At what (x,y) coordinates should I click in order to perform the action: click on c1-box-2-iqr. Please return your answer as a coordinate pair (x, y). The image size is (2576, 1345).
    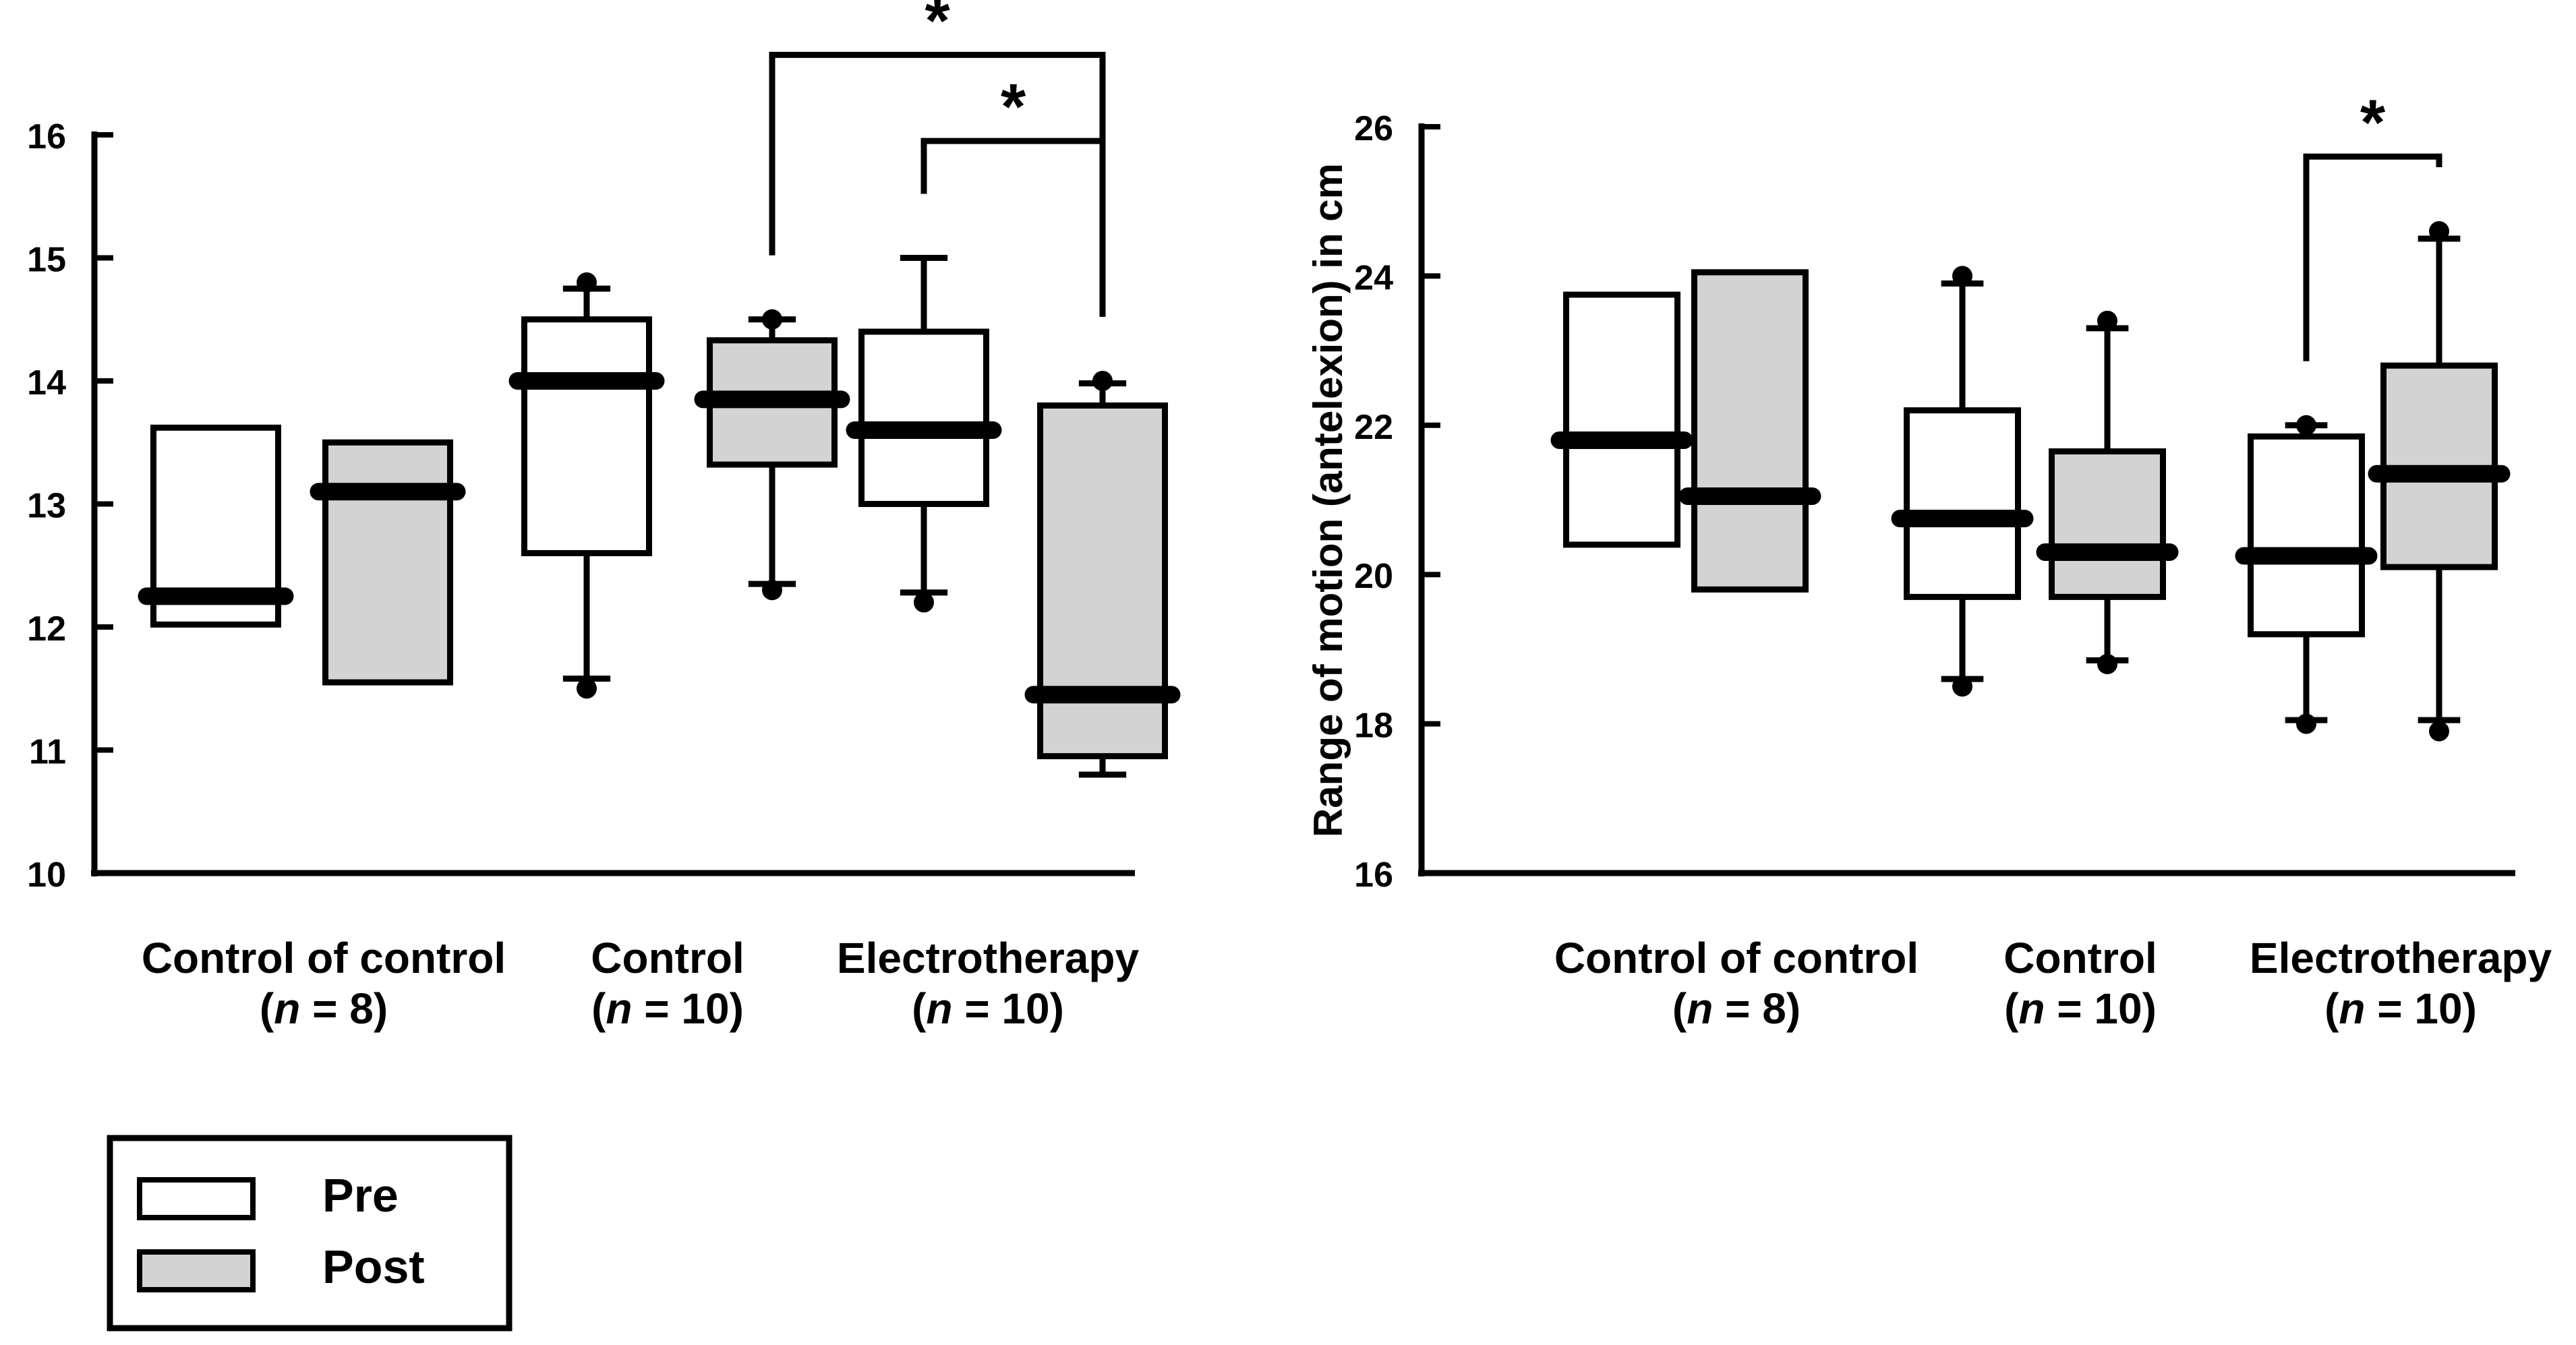
    Looking at the image, I should click on (1963, 503).